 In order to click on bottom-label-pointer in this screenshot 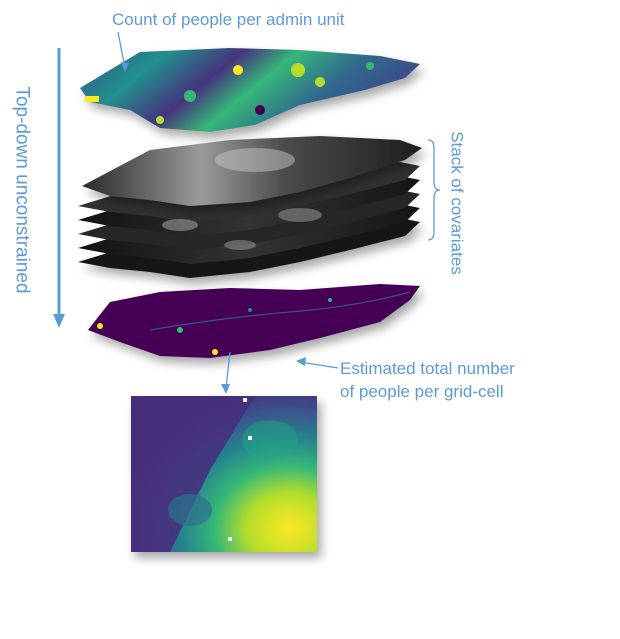, I will do `click(317, 363)`.